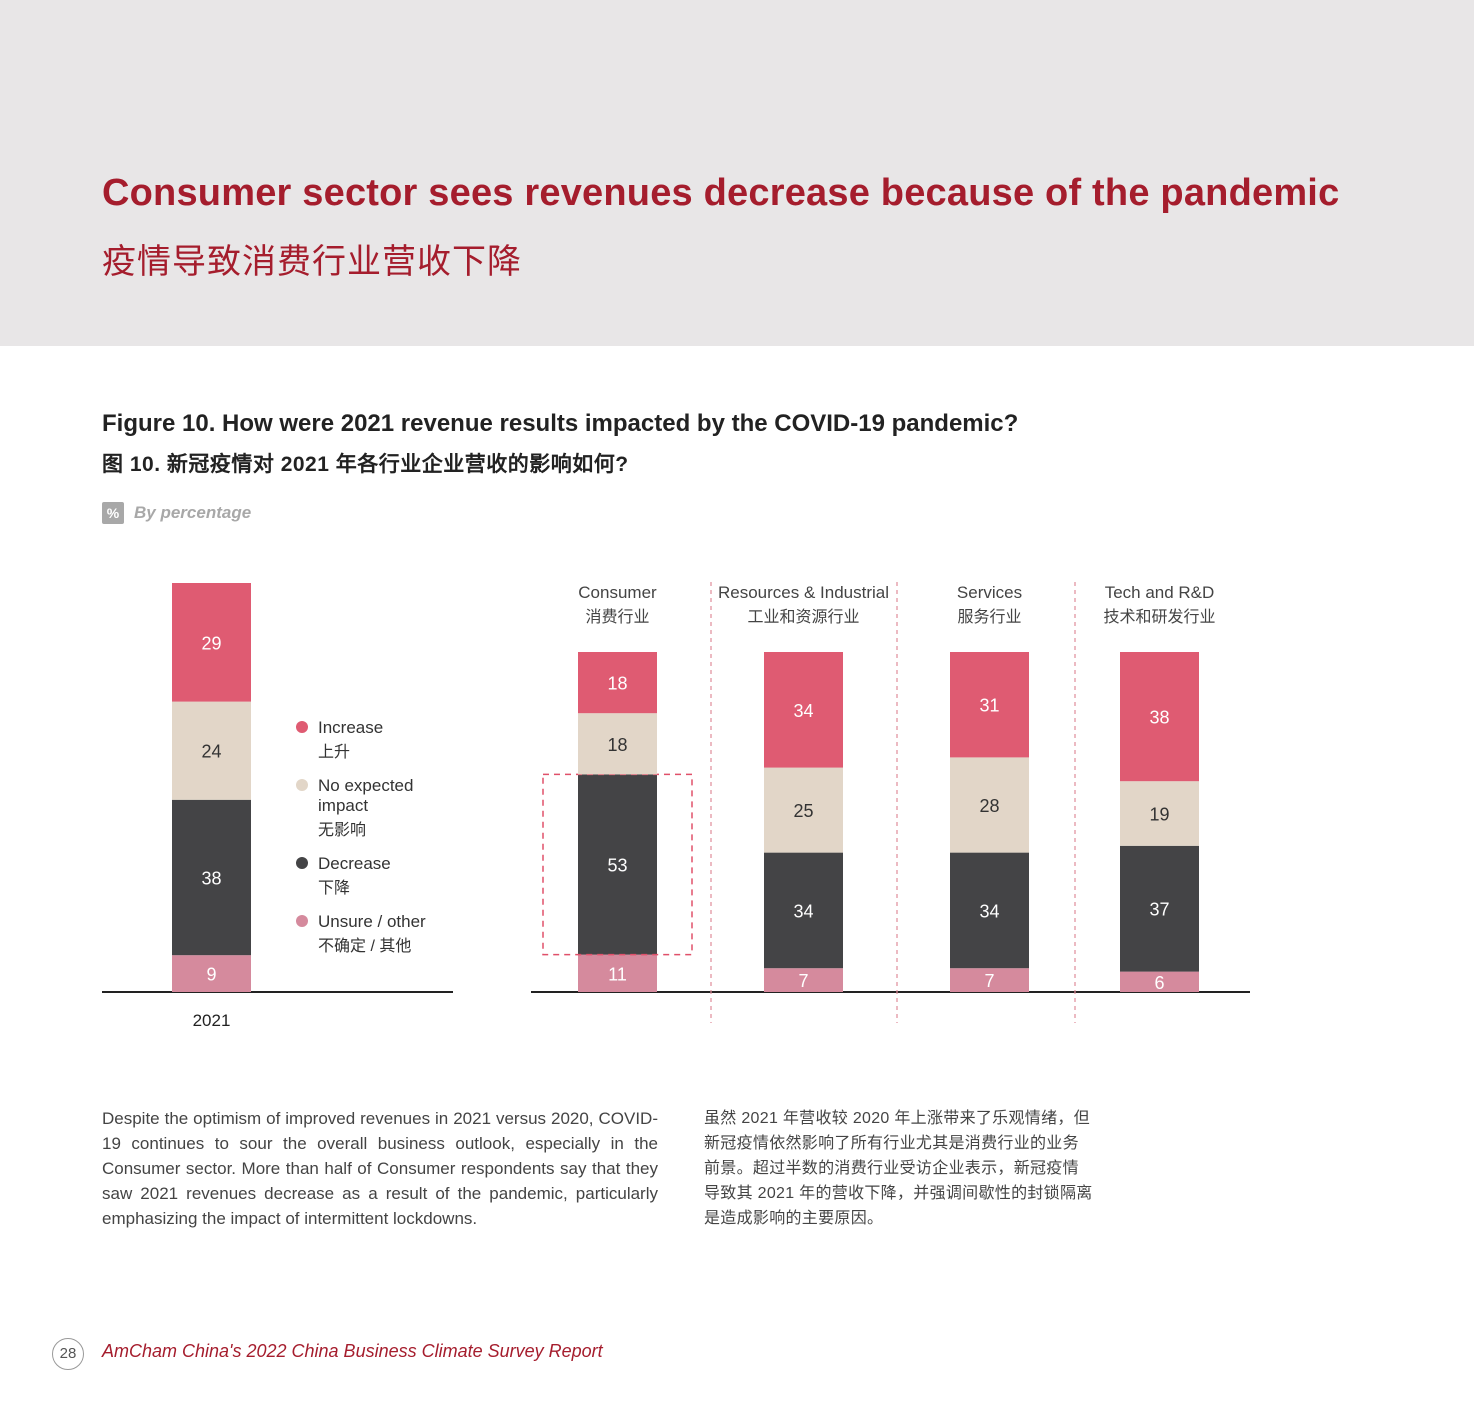 This screenshot has width=1474, height=1417. What do you see at coordinates (302, 727) in the screenshot?
I see `legend-marker-increase` at bounding box center [302, 727].